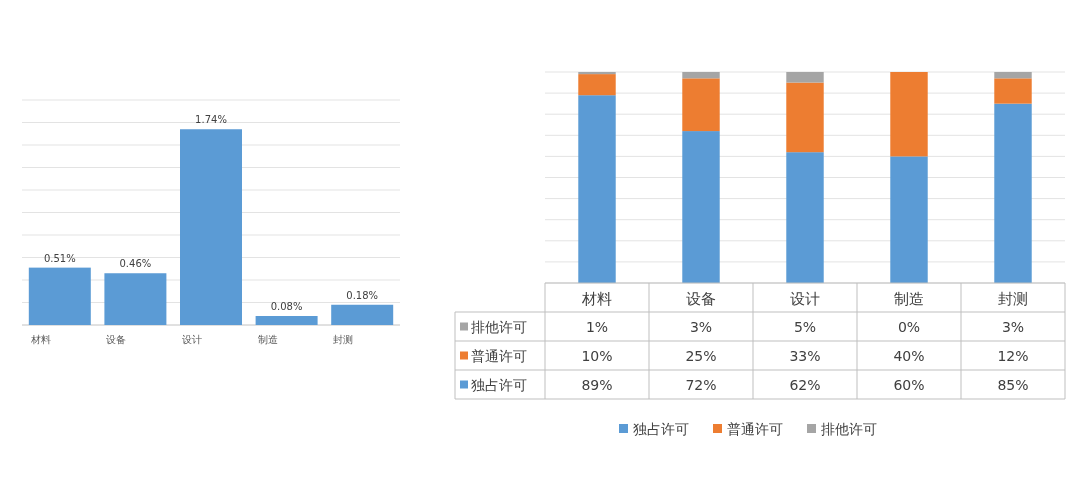  Describe the element at coordinates (909, 326) in the screenshot. I see `data-label: 0%` at that location.